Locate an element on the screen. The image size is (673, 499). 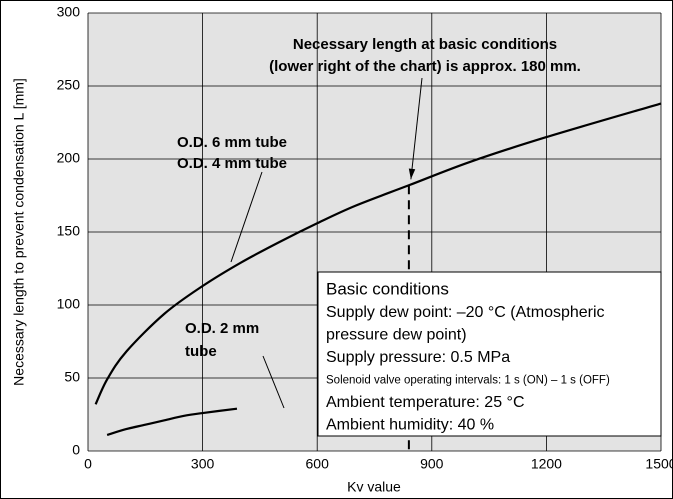
annotation: Necessary length at basic conditions is located at coordinates (425, 44).